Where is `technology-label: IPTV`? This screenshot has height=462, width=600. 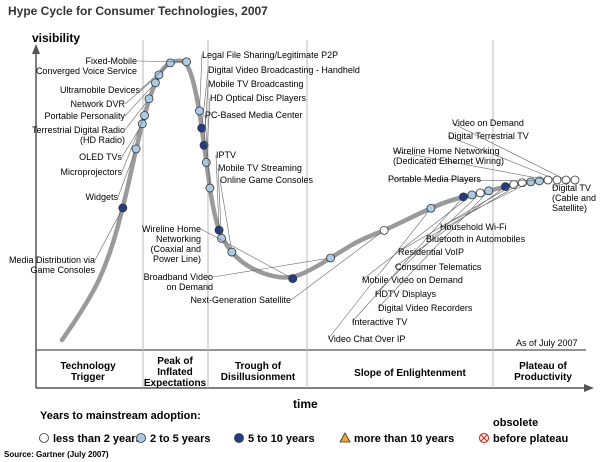 technology-label: IPTV is located at coordinates (226, 155).